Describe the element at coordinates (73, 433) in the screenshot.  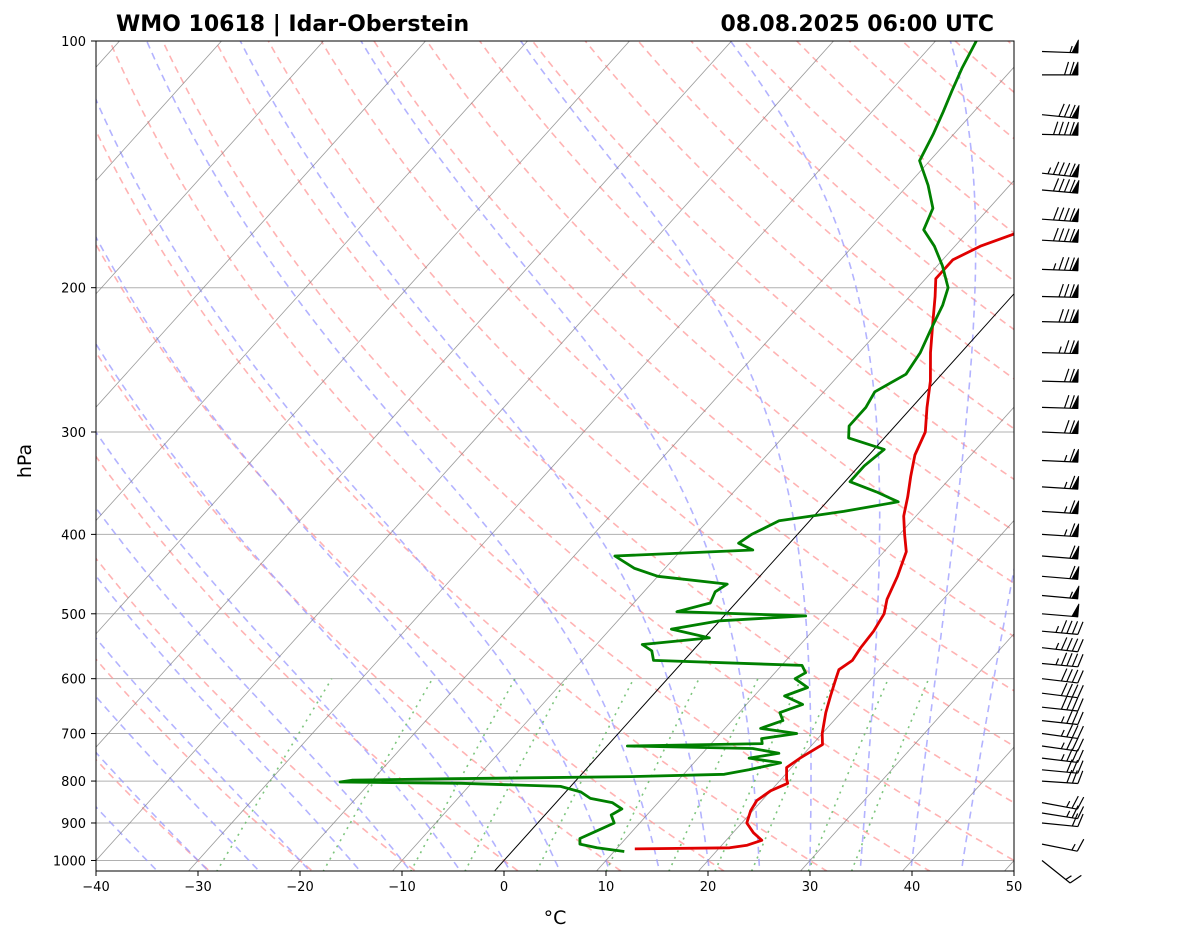
I see `y-tick-label: 300` at that location.